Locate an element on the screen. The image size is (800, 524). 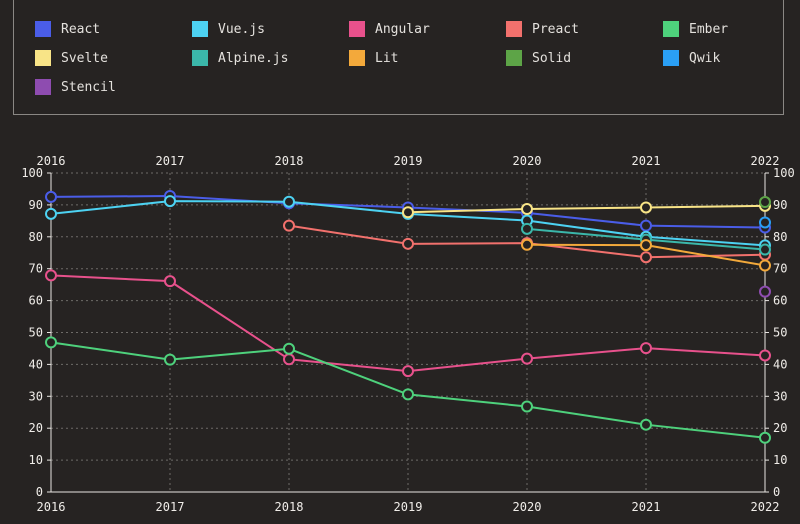
y-tick-label-right: 70 is located at coordinates (780, 269).